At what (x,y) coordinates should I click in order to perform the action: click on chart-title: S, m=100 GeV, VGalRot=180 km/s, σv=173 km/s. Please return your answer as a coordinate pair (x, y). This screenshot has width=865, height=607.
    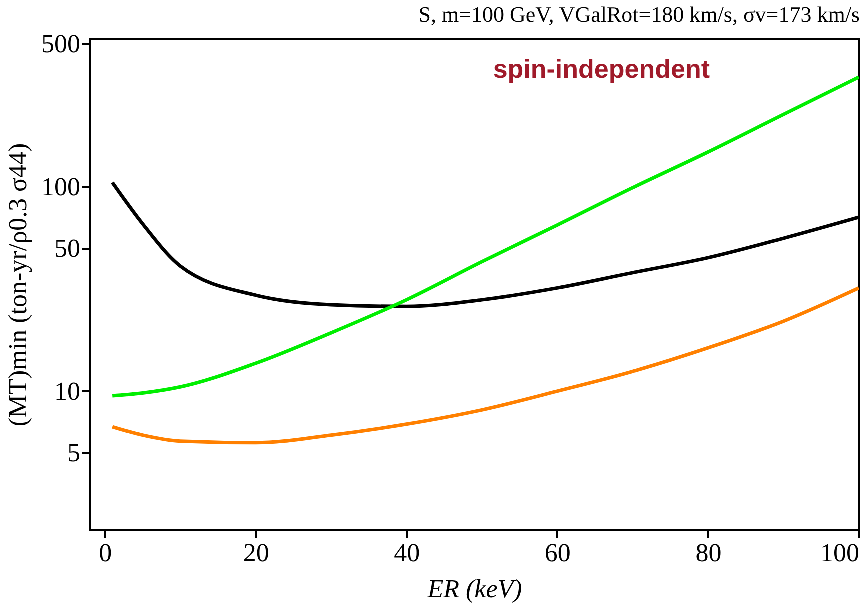
    Looking at the image, I should click on (639, 15).